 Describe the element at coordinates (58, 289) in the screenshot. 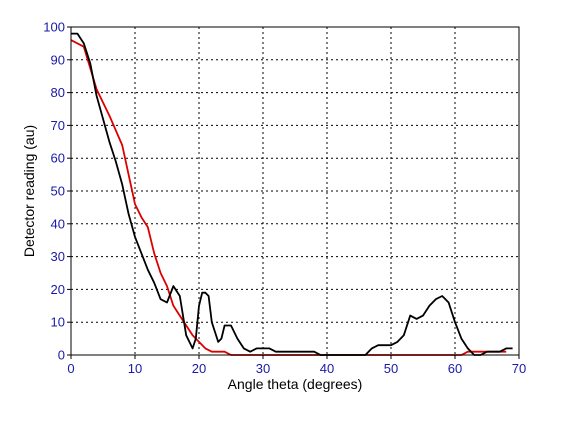

I see `y-tick-label: 20` at that location.